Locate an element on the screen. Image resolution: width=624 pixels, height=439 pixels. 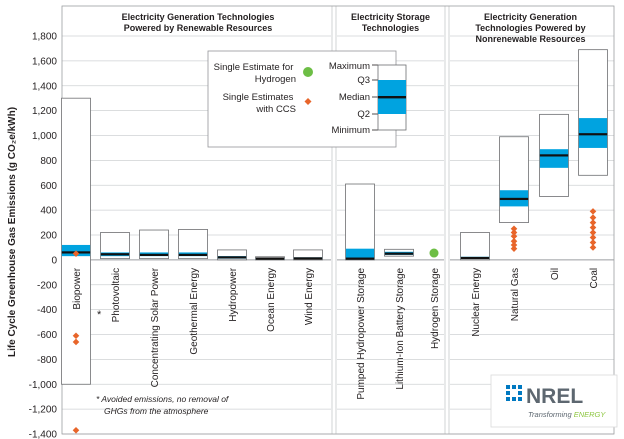
box-iqr-oil is located at coordinates (554, 158).